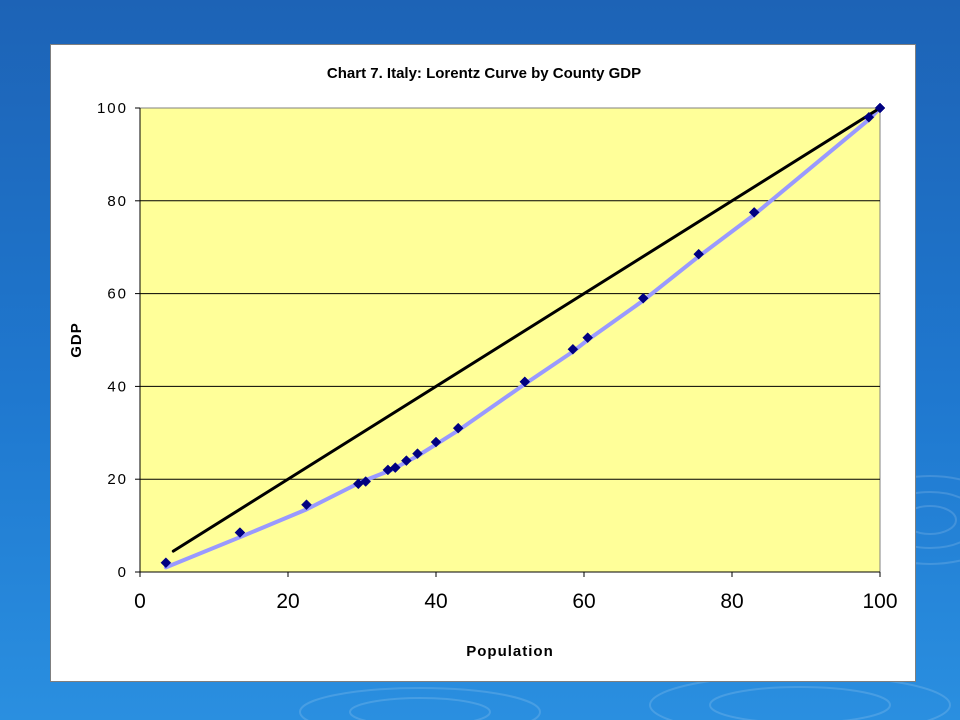 The width and height of the screenshot is (960, 720). What do you see at coordinates (123, 572) in the screenshot?
I see `y-tick-label: 0` at bounding box center [123, 572].